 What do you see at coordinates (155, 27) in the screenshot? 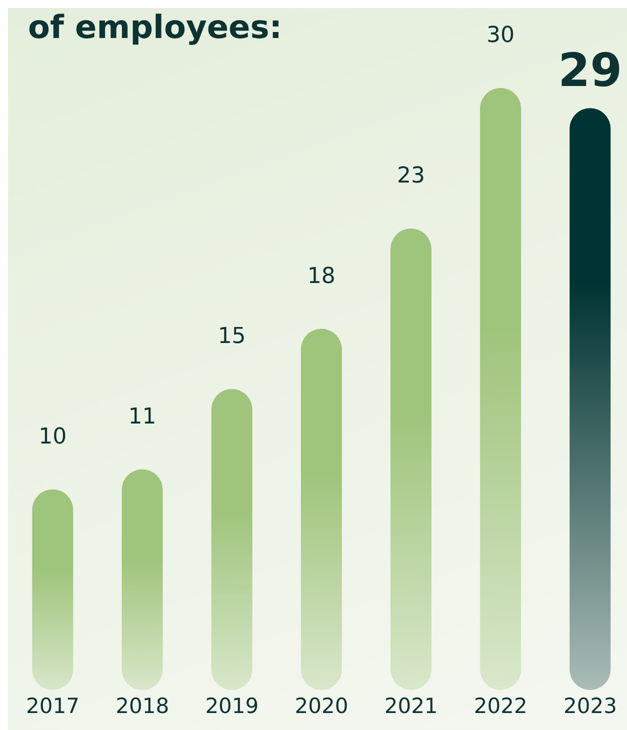
I see `chart-title: of employees:` at bounding box center [155, 27].